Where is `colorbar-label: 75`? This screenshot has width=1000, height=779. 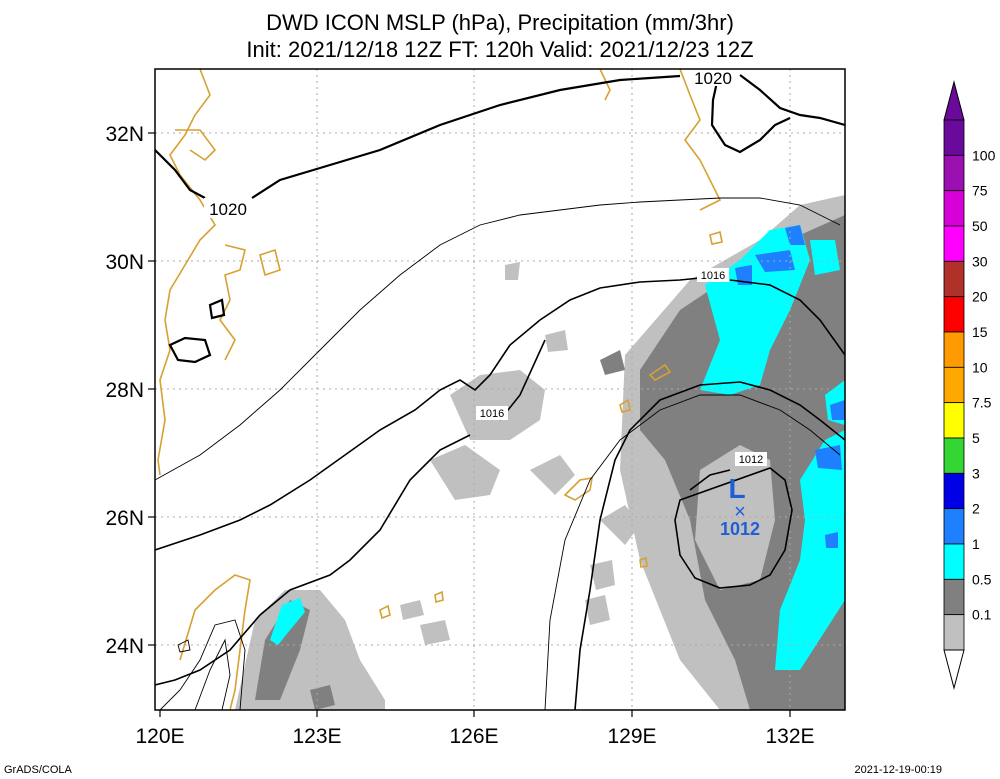 colorbar-label: 75 is located at coordinates (980, 191).